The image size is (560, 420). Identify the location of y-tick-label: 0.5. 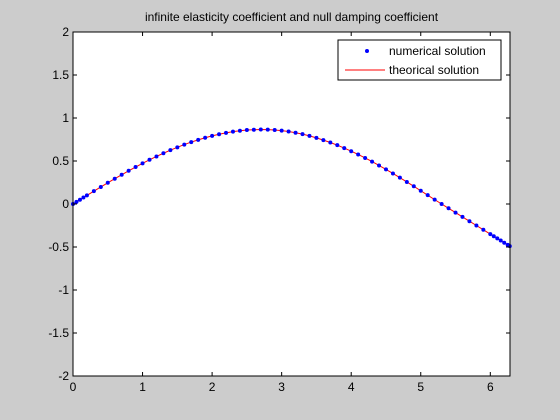
(60, 161).